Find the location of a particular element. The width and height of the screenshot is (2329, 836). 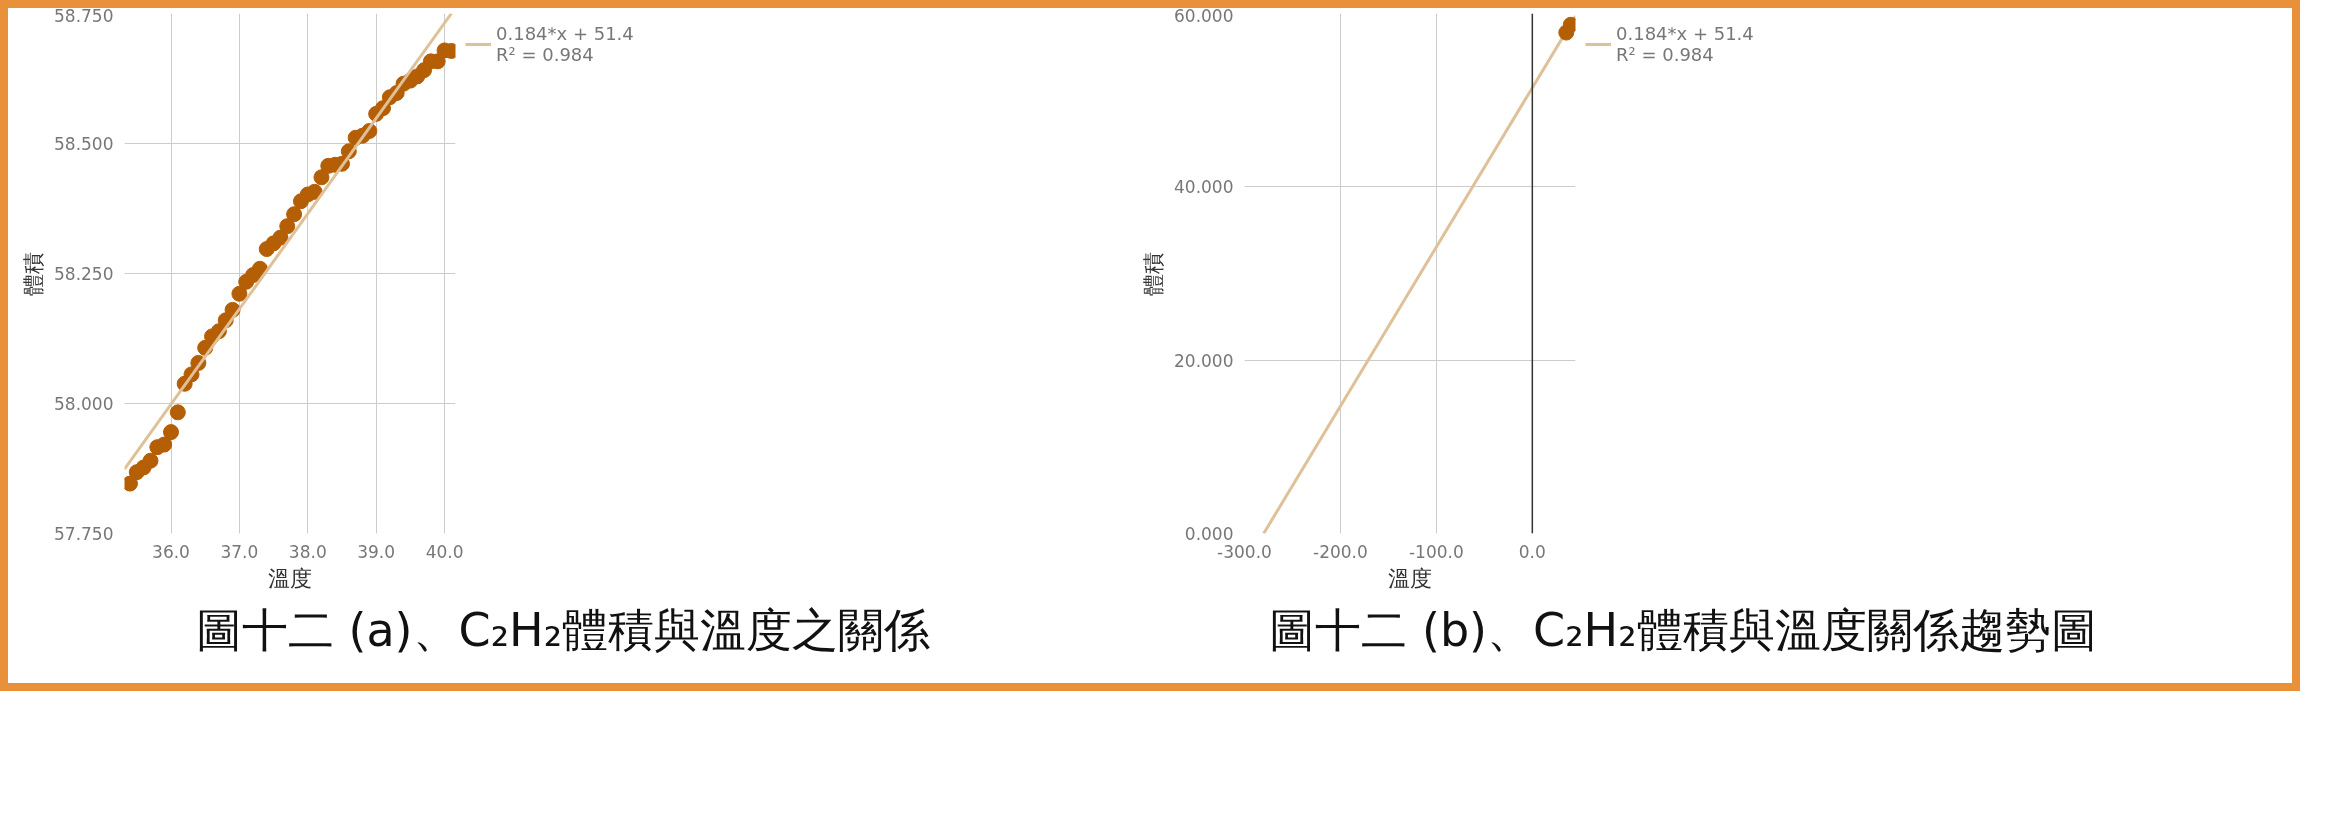

y-tick-label: 58.750 is located at coordinates (84, 15).